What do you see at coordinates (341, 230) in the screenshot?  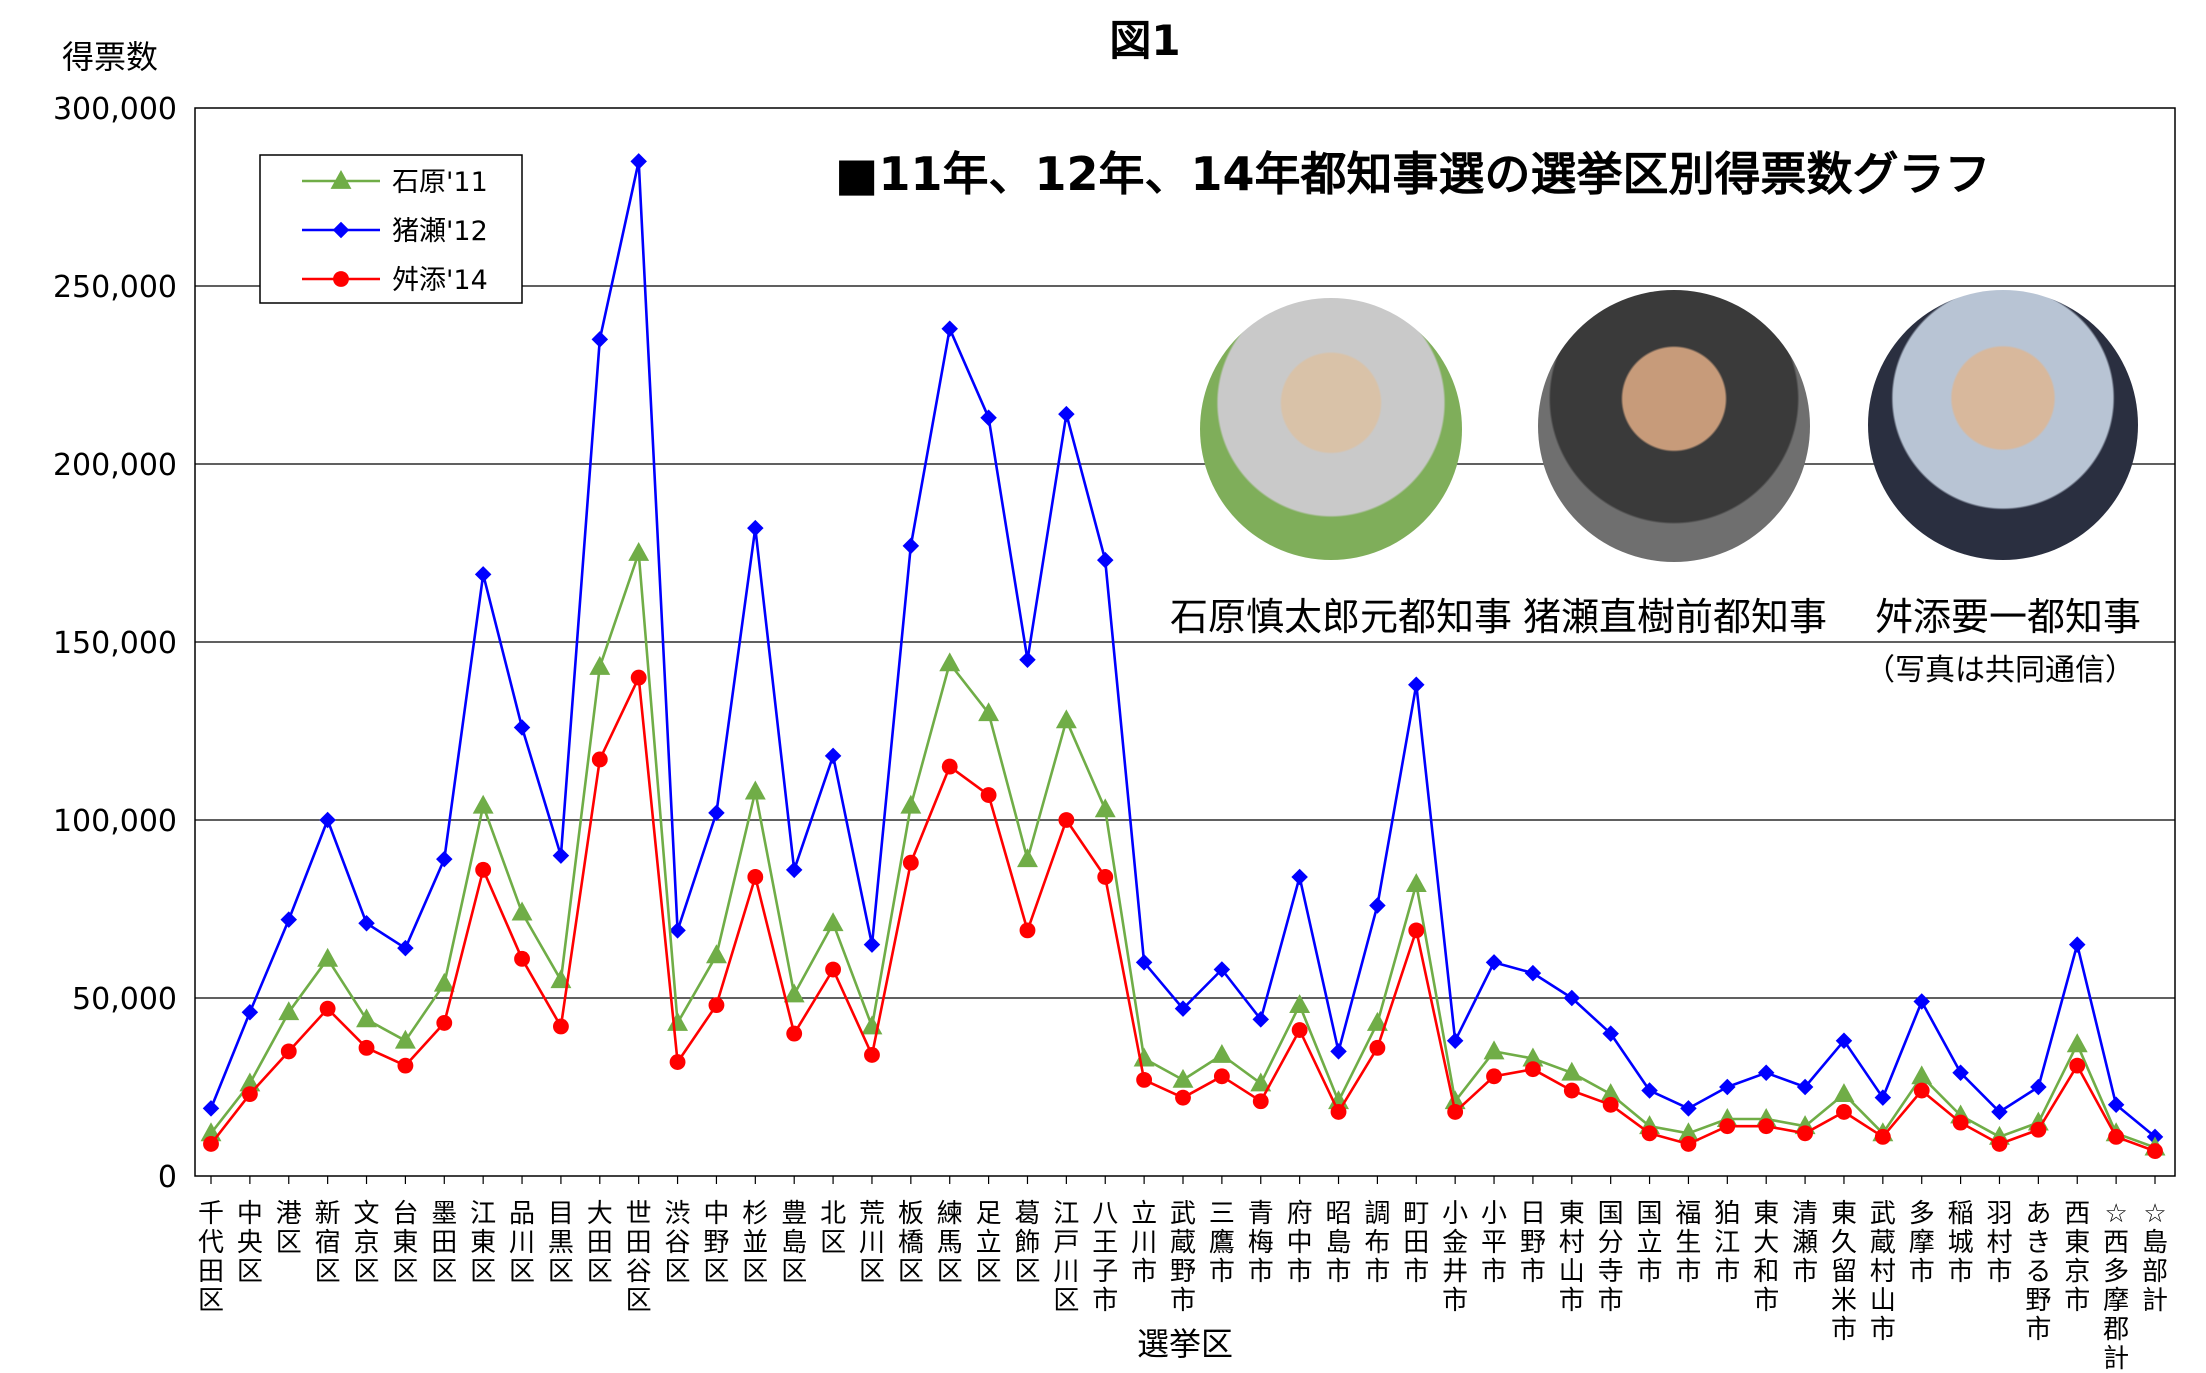 I see `legend-marker-inose` at bounding box center [341, 230].